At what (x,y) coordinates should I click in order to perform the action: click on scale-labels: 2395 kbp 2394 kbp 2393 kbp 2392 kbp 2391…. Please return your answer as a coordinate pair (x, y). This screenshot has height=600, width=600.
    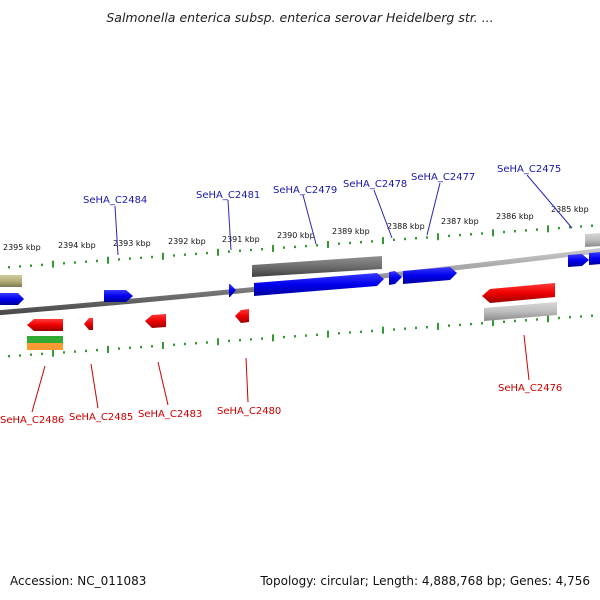
    Looking at the image, I should click on (296, 228).